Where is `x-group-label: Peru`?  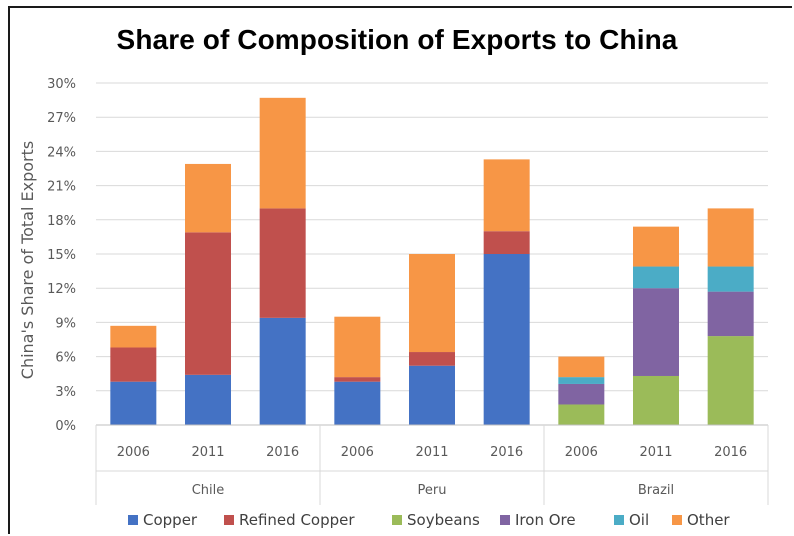
x-group-label: Peru is located at coordinates (432, 490).